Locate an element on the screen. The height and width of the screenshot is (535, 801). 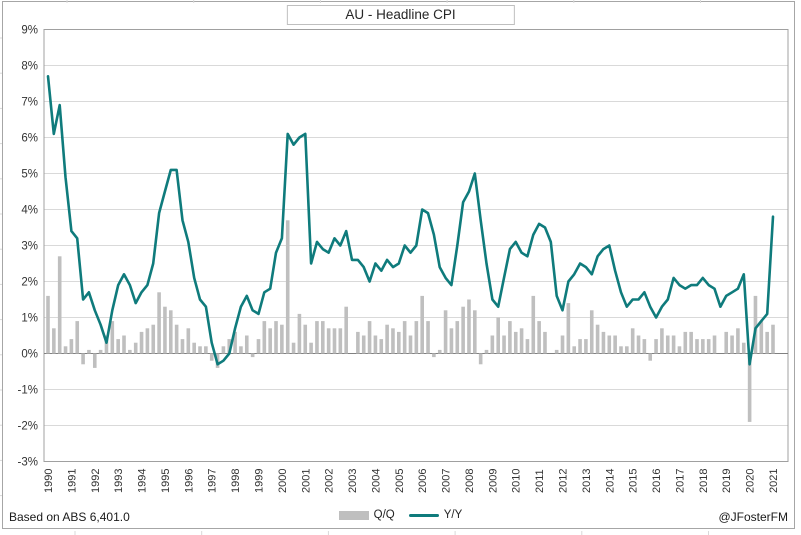
svg-text: 8% is located at coordinates (29, 67).